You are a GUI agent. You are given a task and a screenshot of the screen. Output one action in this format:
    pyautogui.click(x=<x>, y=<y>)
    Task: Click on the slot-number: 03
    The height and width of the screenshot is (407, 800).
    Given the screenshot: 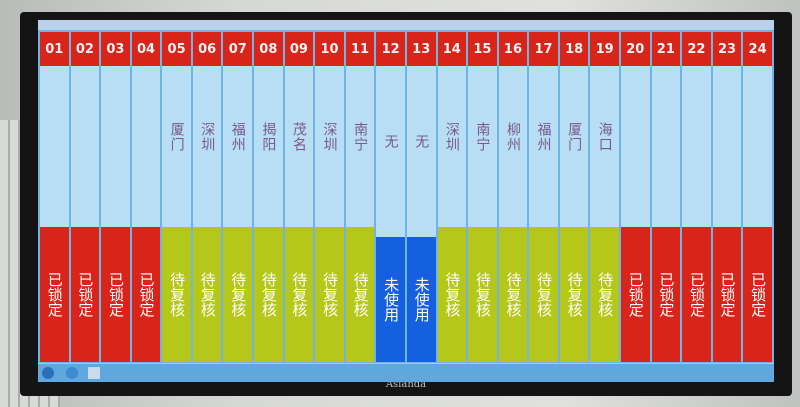 What is the action you would take?
    pyautogui.click(x=115, y=49)
    